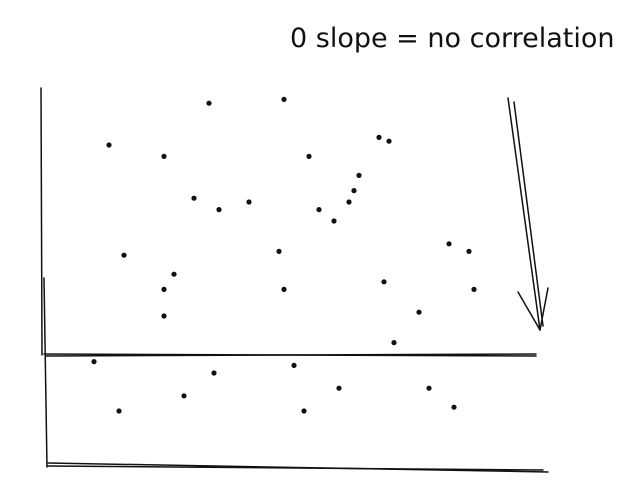 The width and height of the screenshot is (644, 504). What do you see at coordinates (297, 467) in the screenshot?
I see `x-axis` at bounding box center [297, 467].